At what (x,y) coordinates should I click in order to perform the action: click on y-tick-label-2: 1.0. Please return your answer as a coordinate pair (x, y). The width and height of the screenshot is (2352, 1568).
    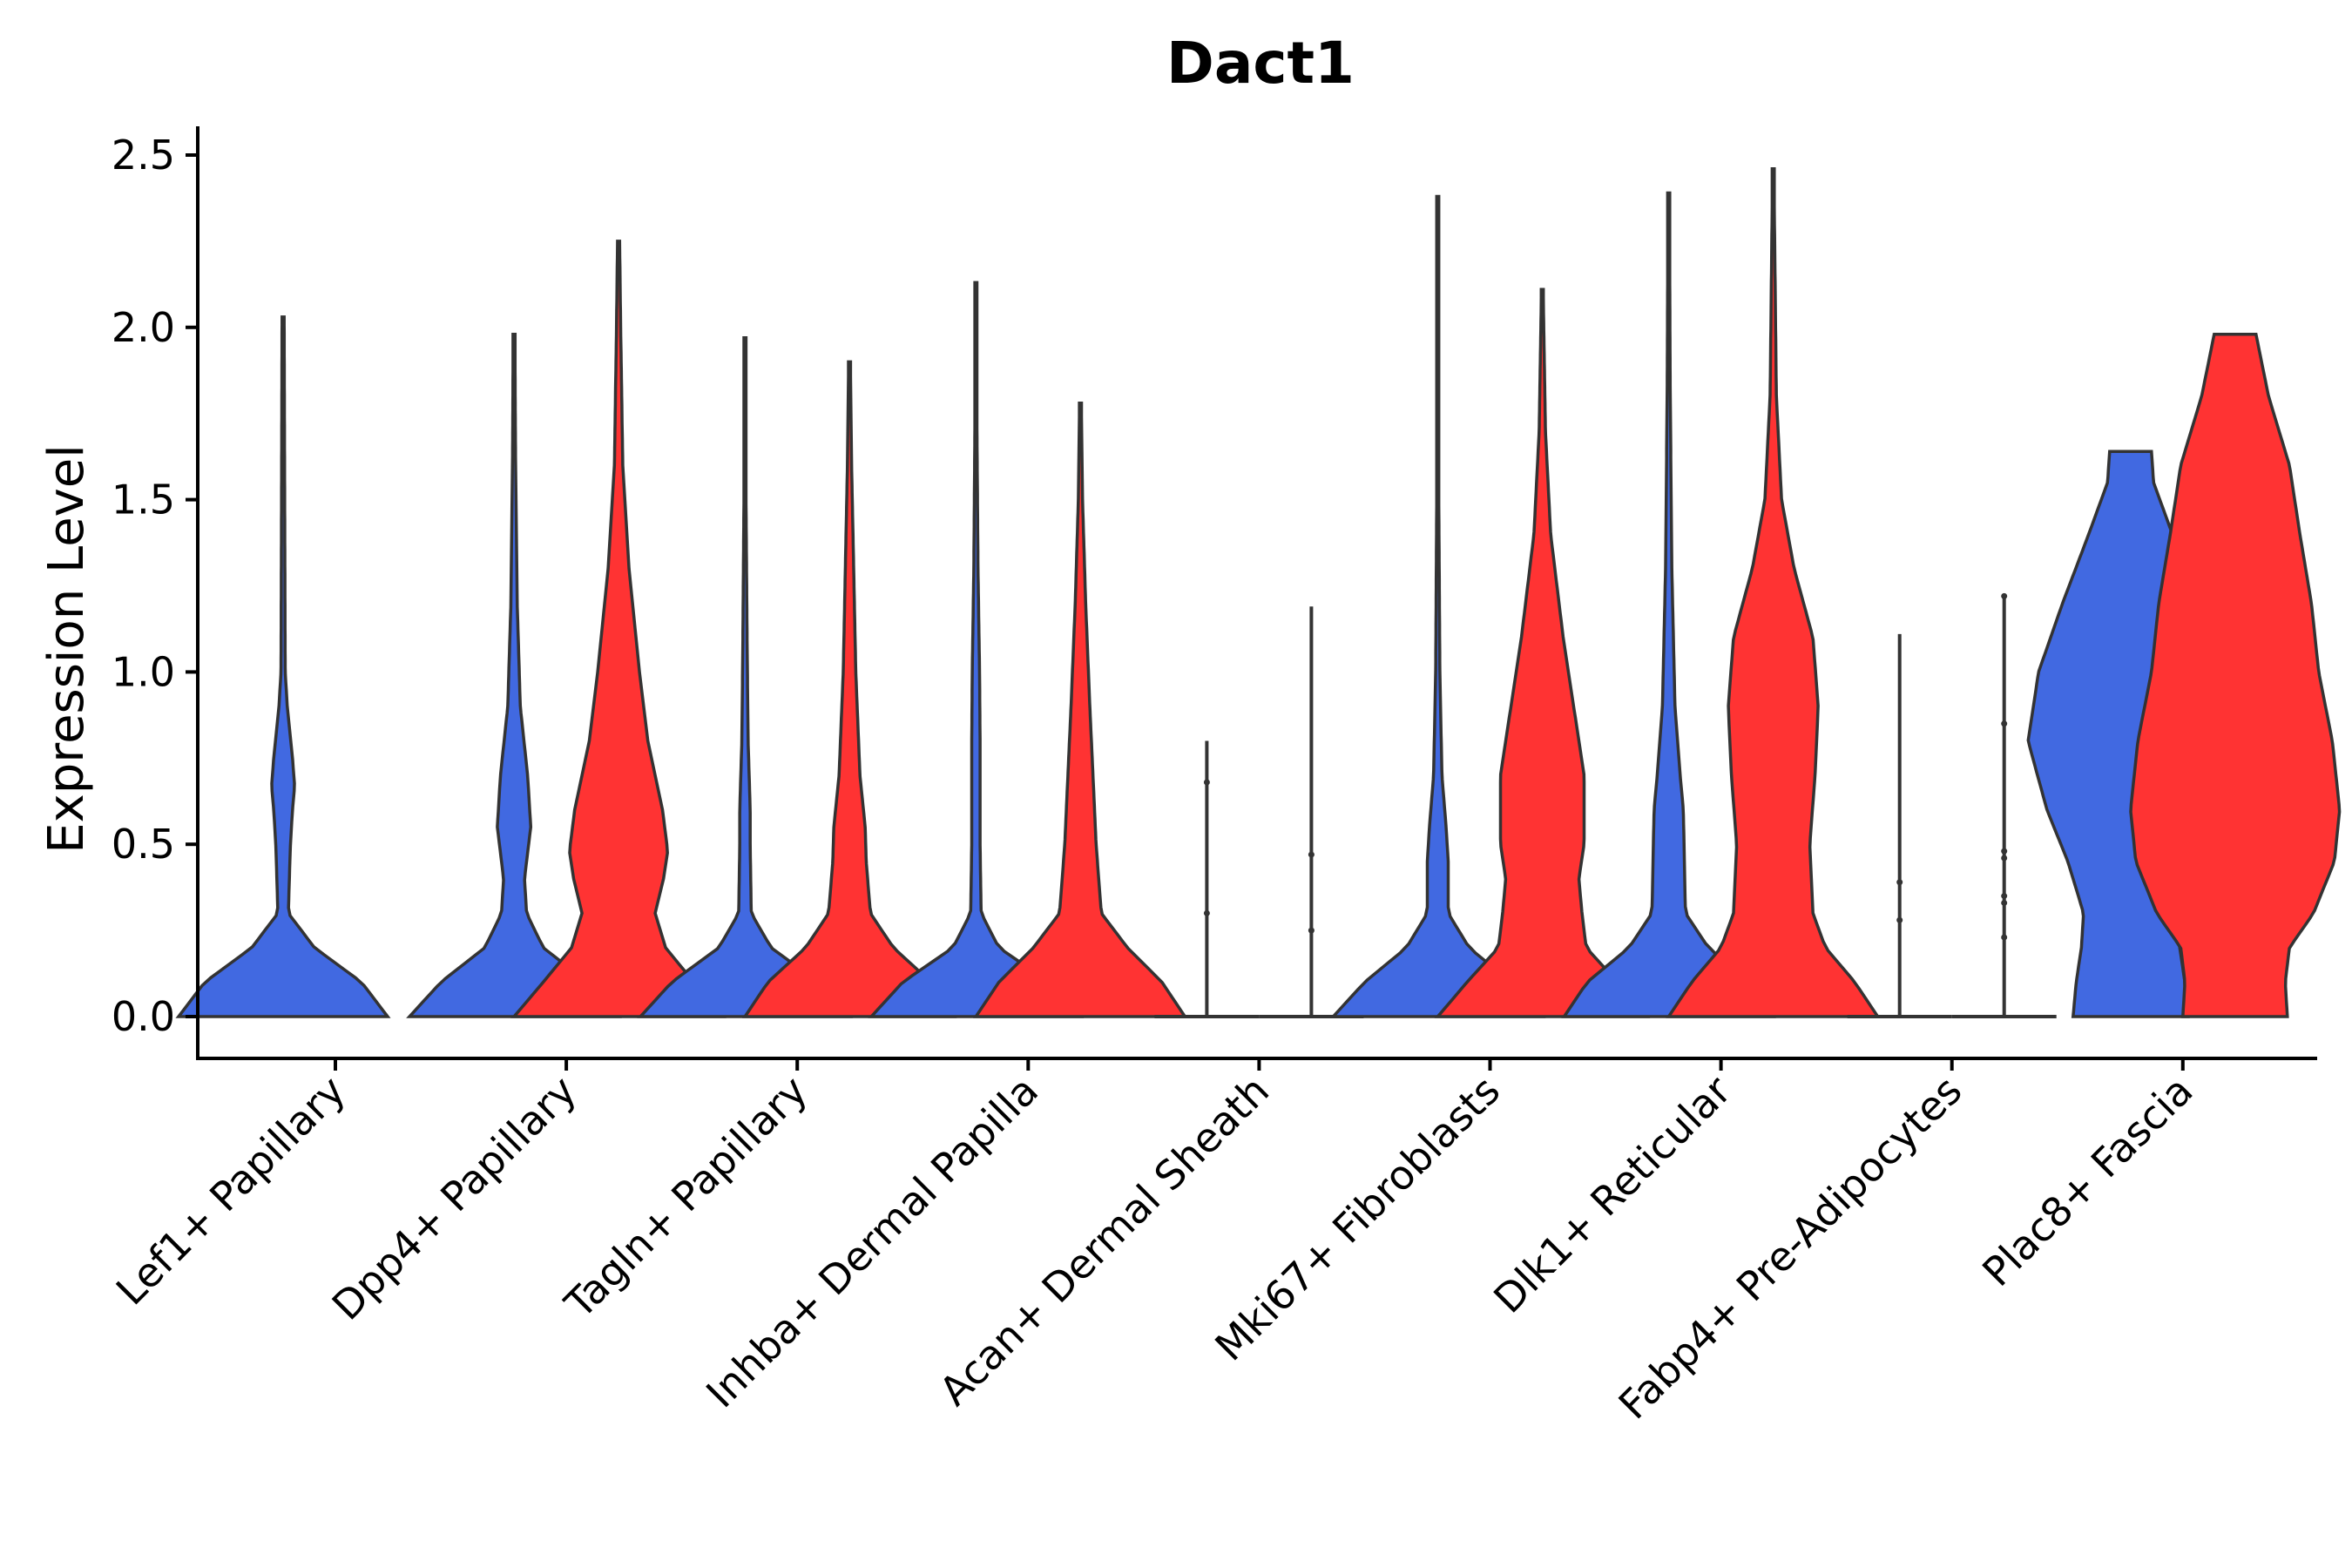
    Looking at the image, I should click on (143, 672).